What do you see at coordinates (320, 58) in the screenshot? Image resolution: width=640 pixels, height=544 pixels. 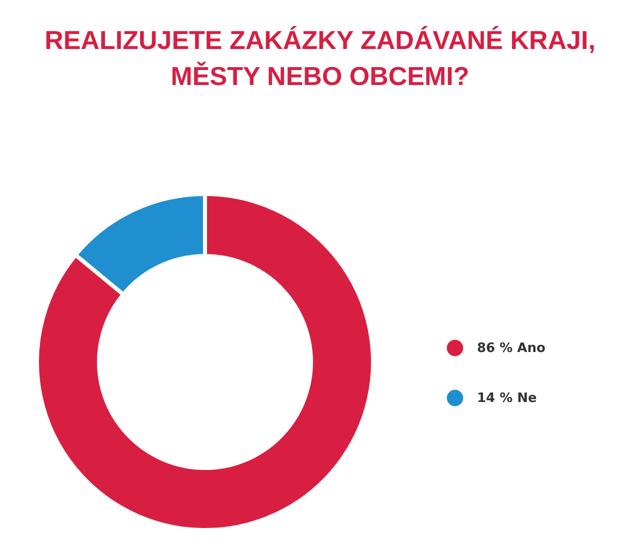 I see `chart-title: REALIZUJETE ZAKÁZKY ZADÁVANÉ KRAJI, MĚSTY NEBO OBCEMI?` at bounding box center [320, 58].